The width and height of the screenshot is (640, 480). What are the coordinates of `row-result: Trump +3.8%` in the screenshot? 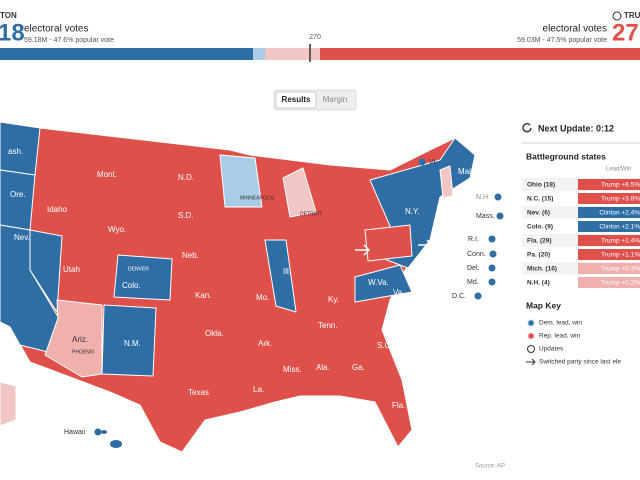 It's located at (620, 199).